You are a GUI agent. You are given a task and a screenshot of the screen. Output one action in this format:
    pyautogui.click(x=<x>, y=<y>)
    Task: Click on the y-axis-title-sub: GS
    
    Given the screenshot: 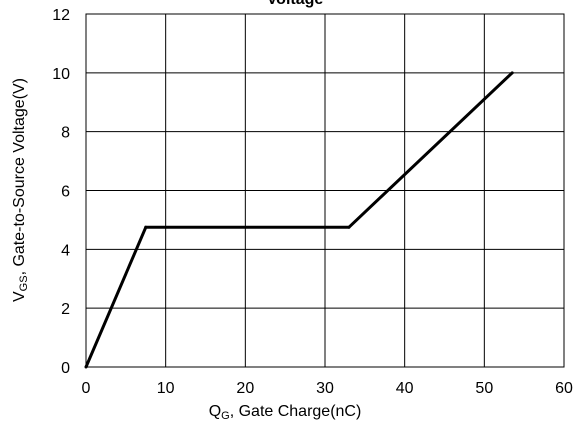 What is the action you would take?
    pyautogui.click(x=24, y=283)
    